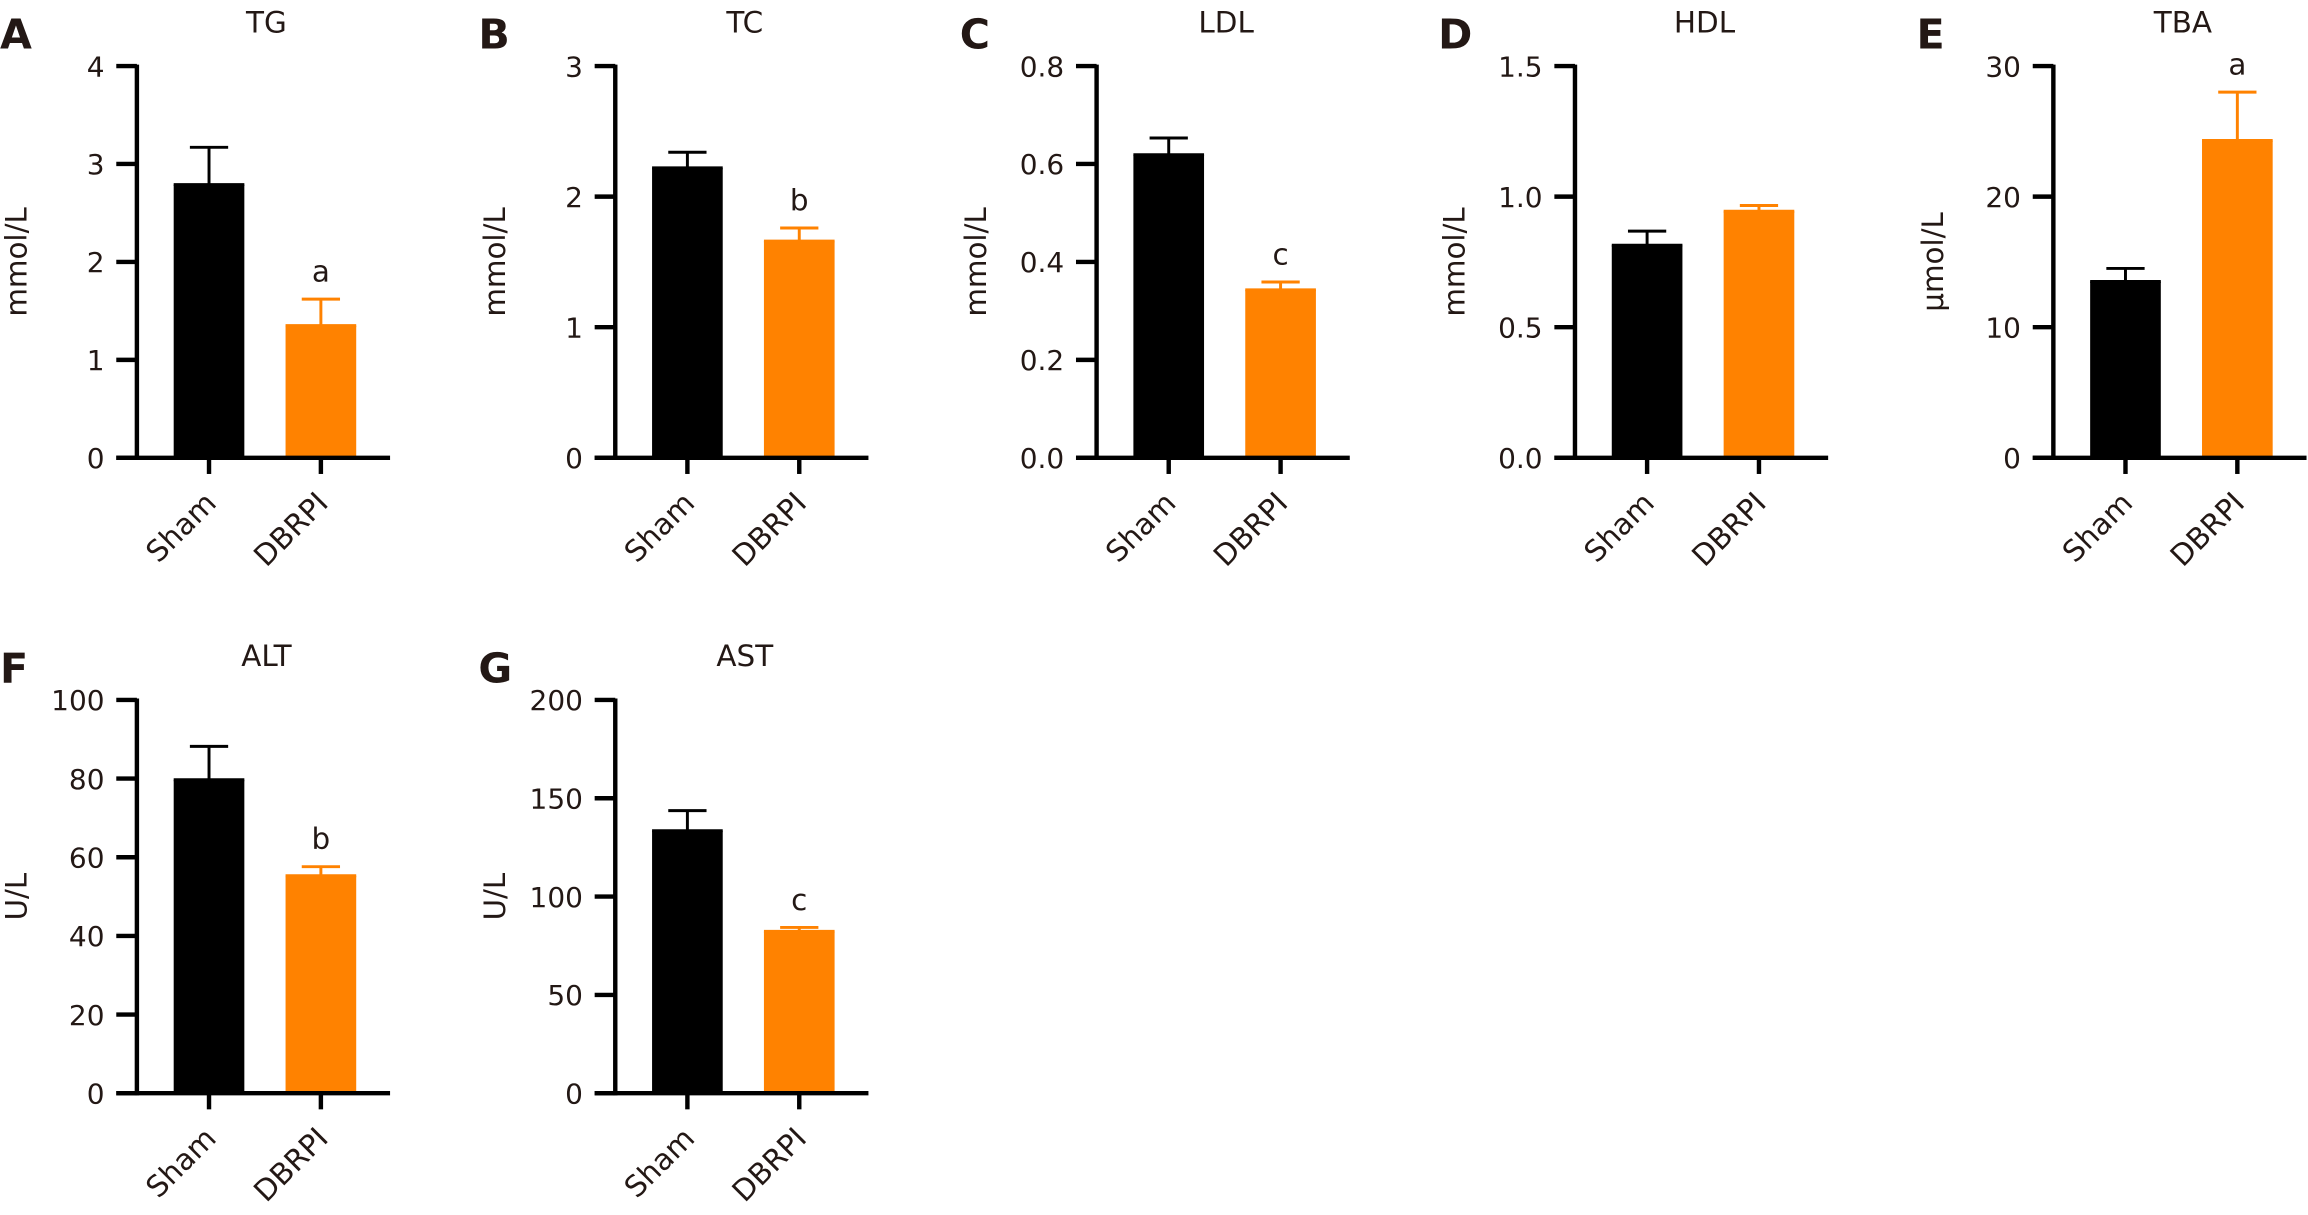 The image size is (2308, 1215). Describe the element at coordinates (87, 936) in the screenshot. I see `y-tick-label: 40` at that location.